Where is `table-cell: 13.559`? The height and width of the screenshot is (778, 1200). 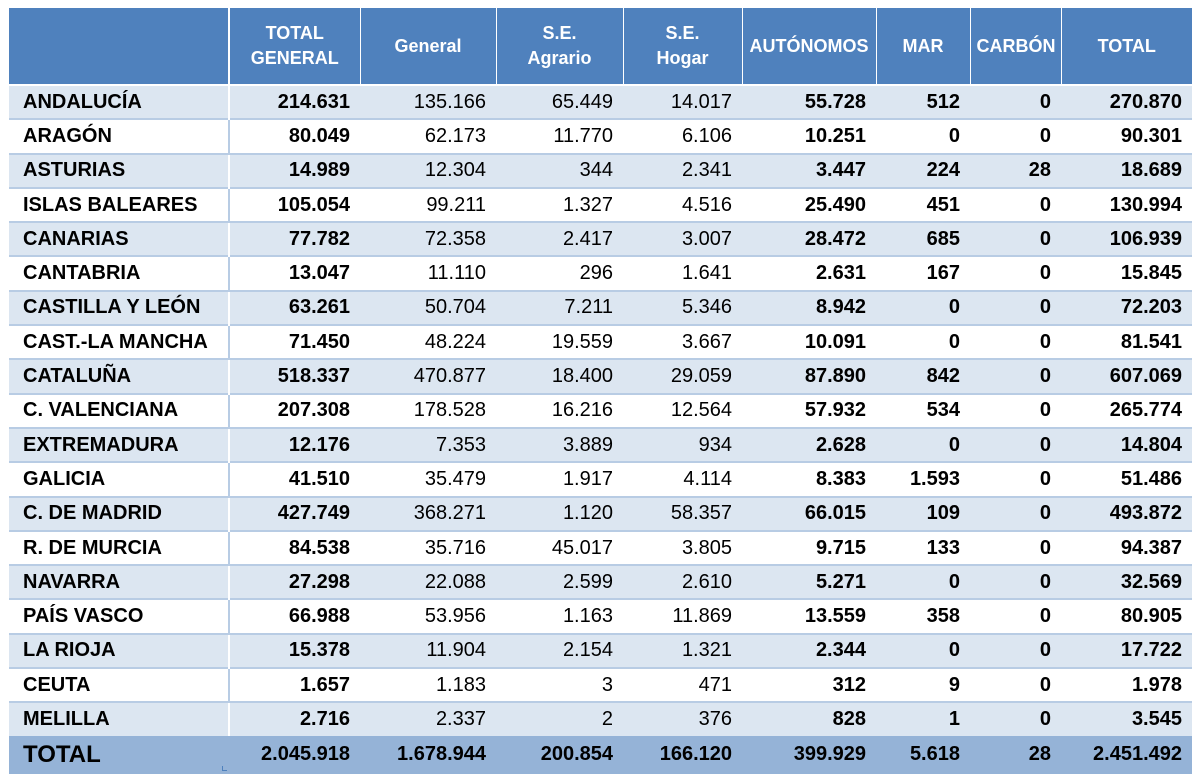 table-cell: 13.559 is located at coordinates (809, 616).